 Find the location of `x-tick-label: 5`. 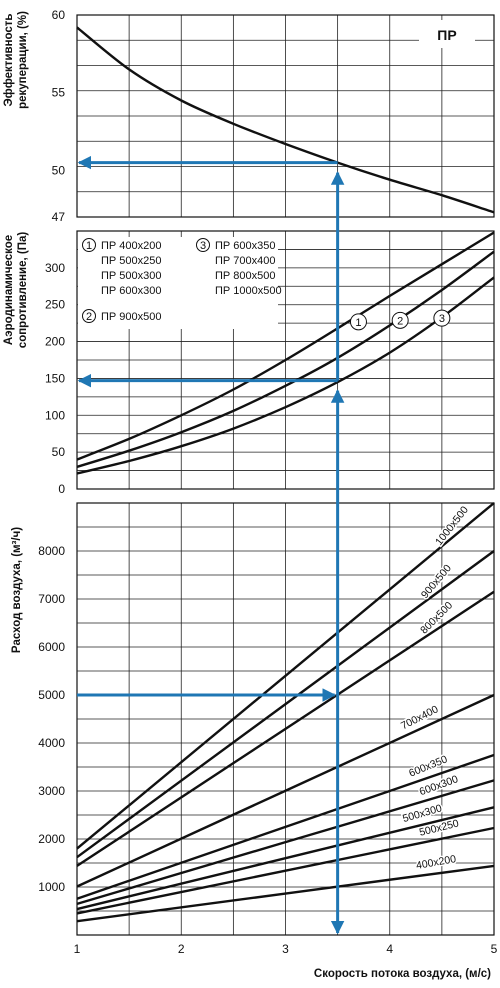

x-tick-label: 5 is located at coordinates (494, 949).